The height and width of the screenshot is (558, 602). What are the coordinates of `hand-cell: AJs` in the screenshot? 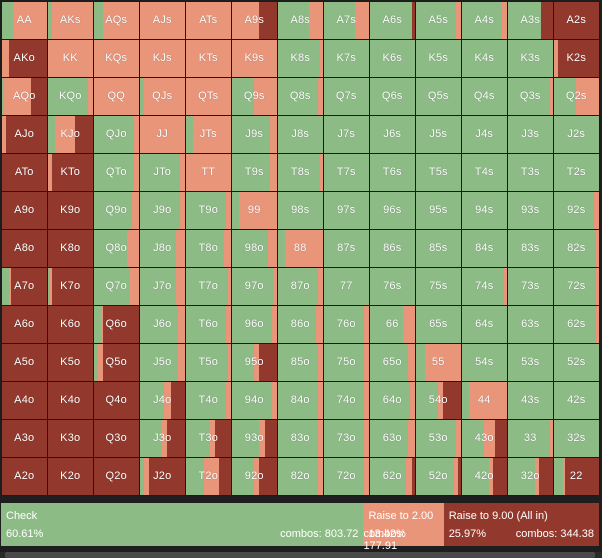 It's located at (162, 20).